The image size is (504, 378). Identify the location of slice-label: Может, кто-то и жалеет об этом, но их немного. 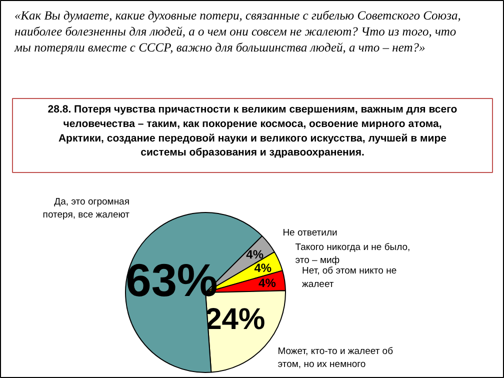
(336, 358).